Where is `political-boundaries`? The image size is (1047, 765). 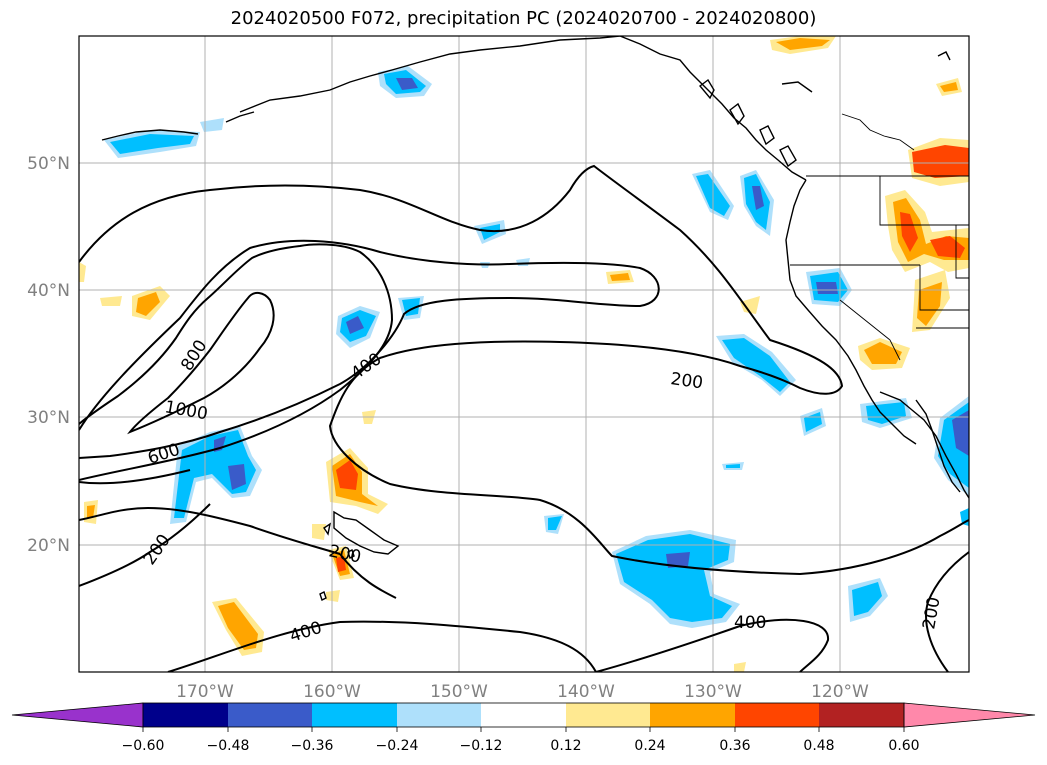 political-boundaries is located at coordinates (879, 237).